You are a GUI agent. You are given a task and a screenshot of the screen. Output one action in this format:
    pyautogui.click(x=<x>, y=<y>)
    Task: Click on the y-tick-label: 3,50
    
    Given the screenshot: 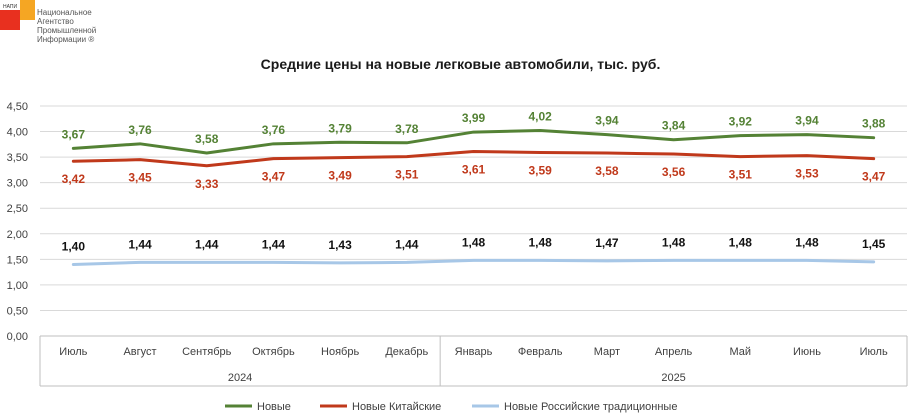 What is the action you would take?
    pyautogui.click(x=17, y=158)
    